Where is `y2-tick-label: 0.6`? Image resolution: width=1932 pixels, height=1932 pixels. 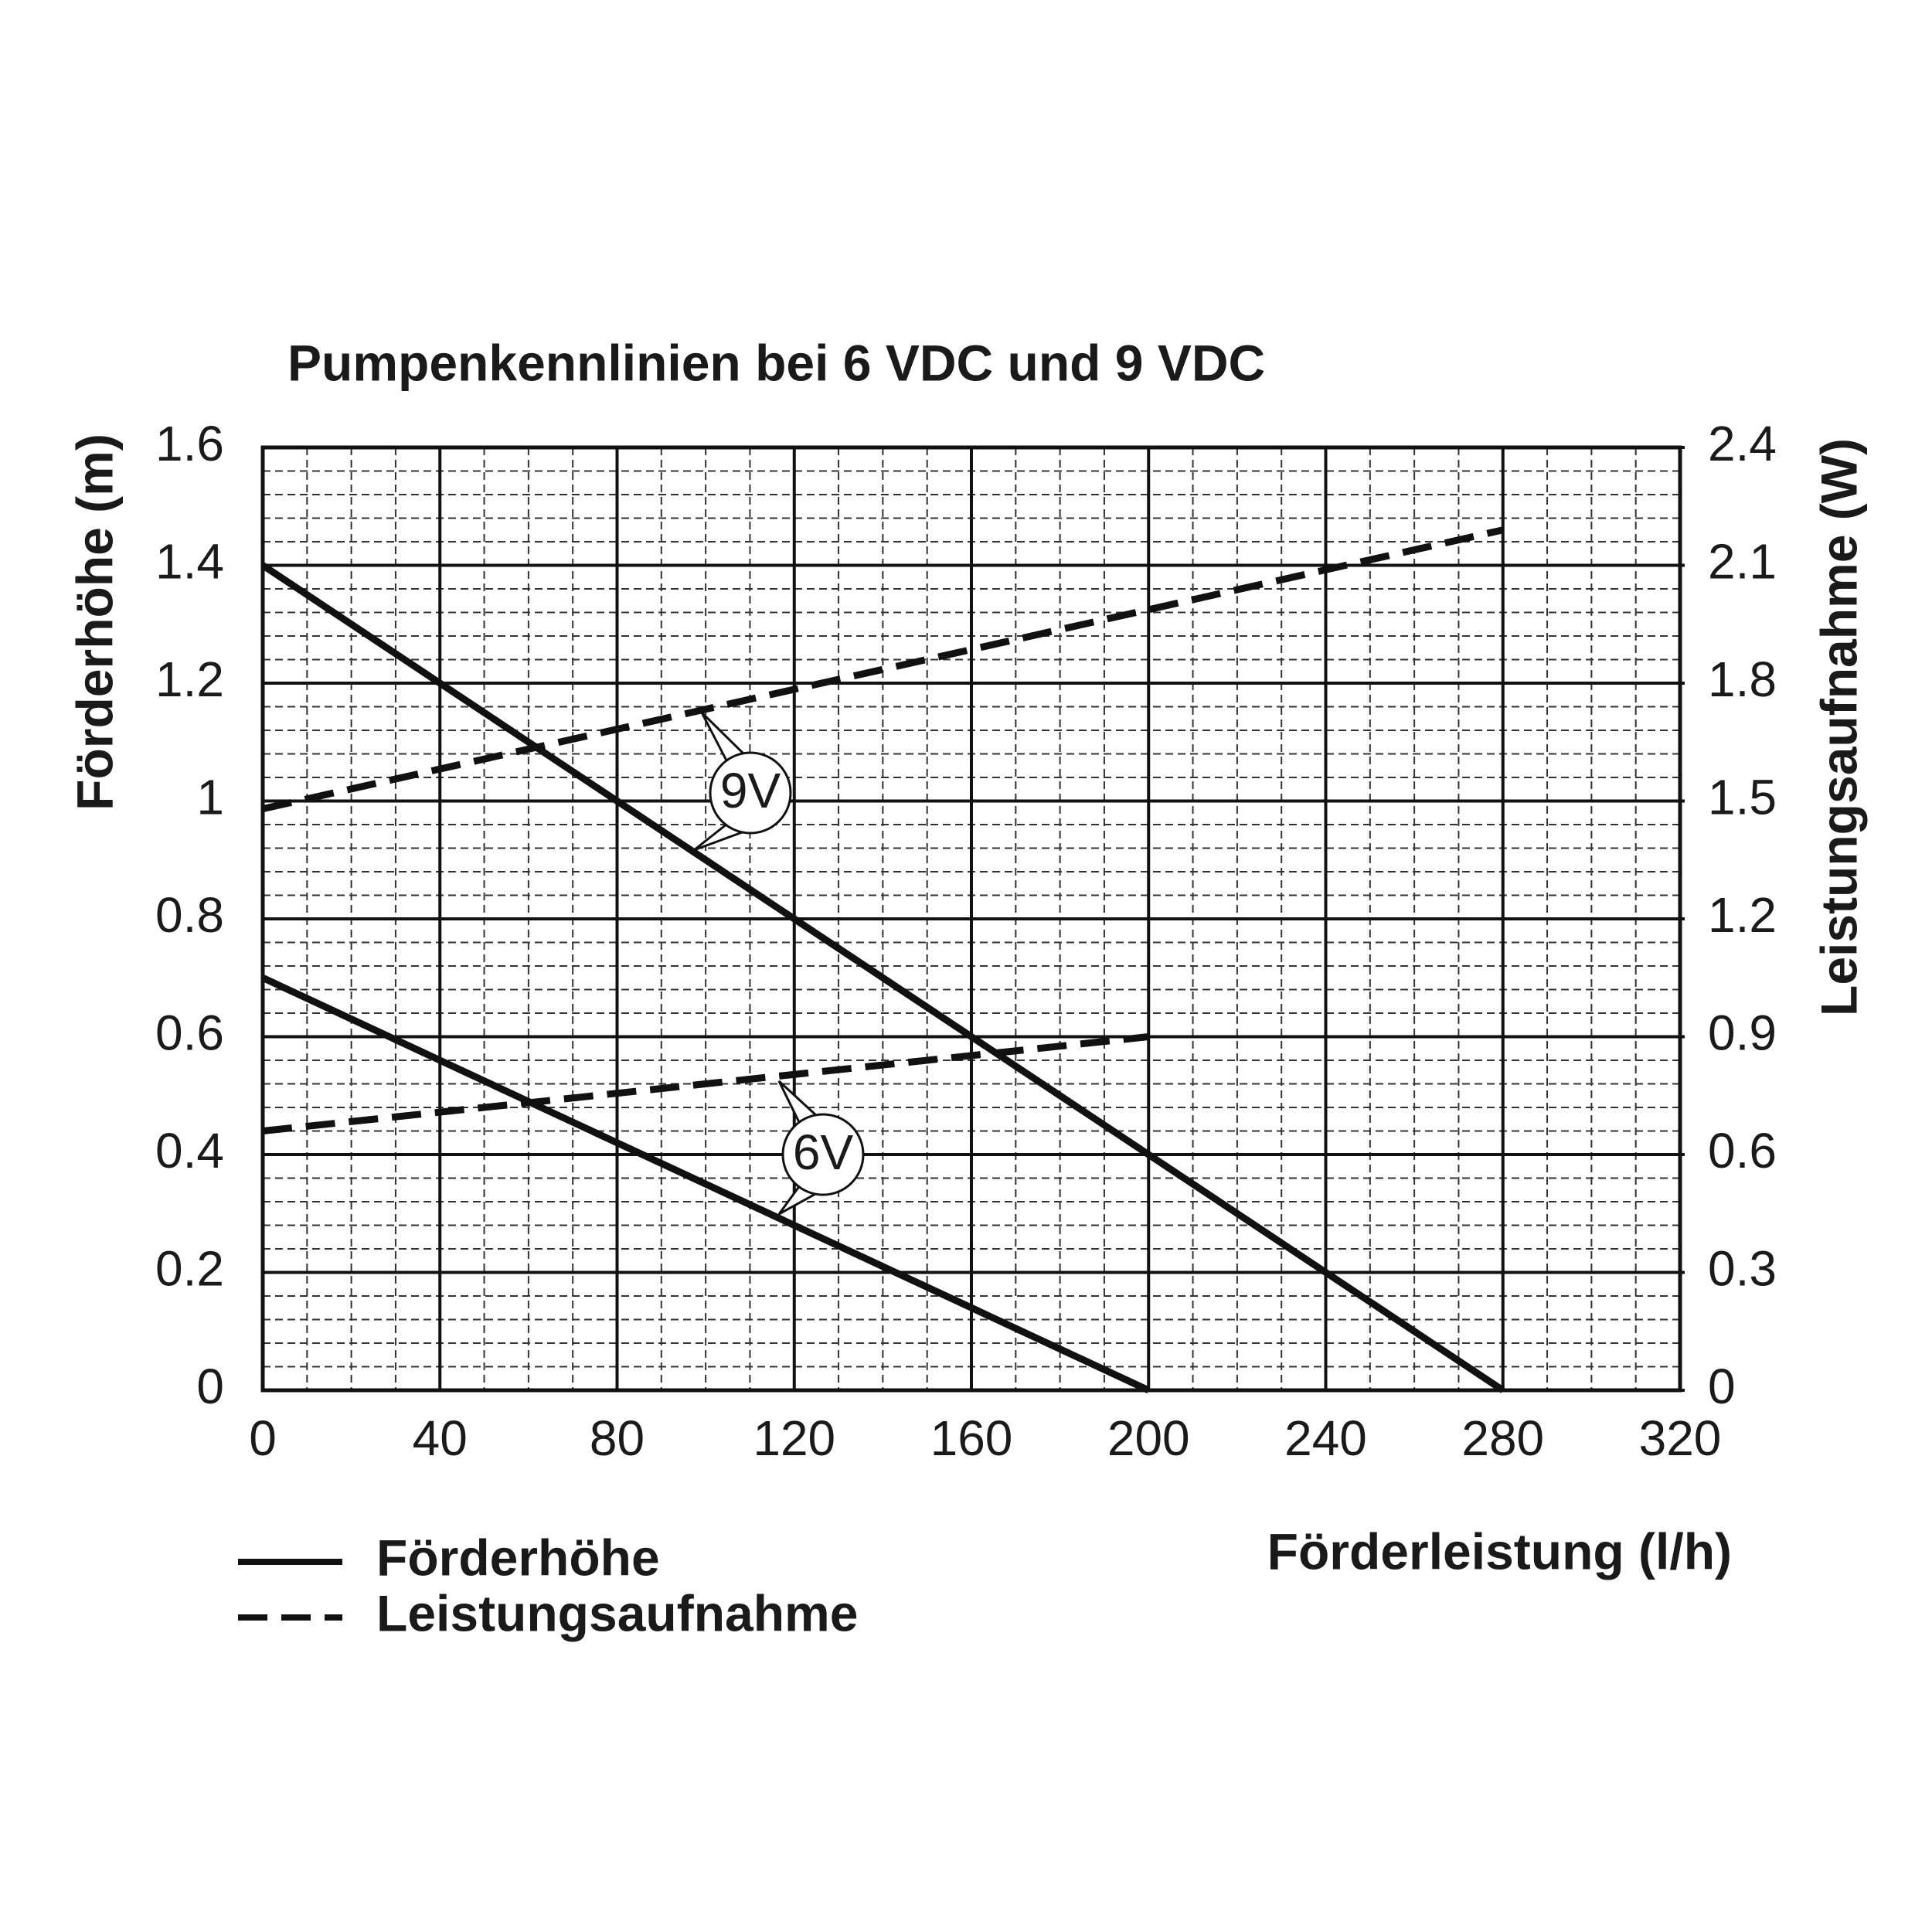 y2-tick-label: 0.6 is located at coordinates (1742, 1151).